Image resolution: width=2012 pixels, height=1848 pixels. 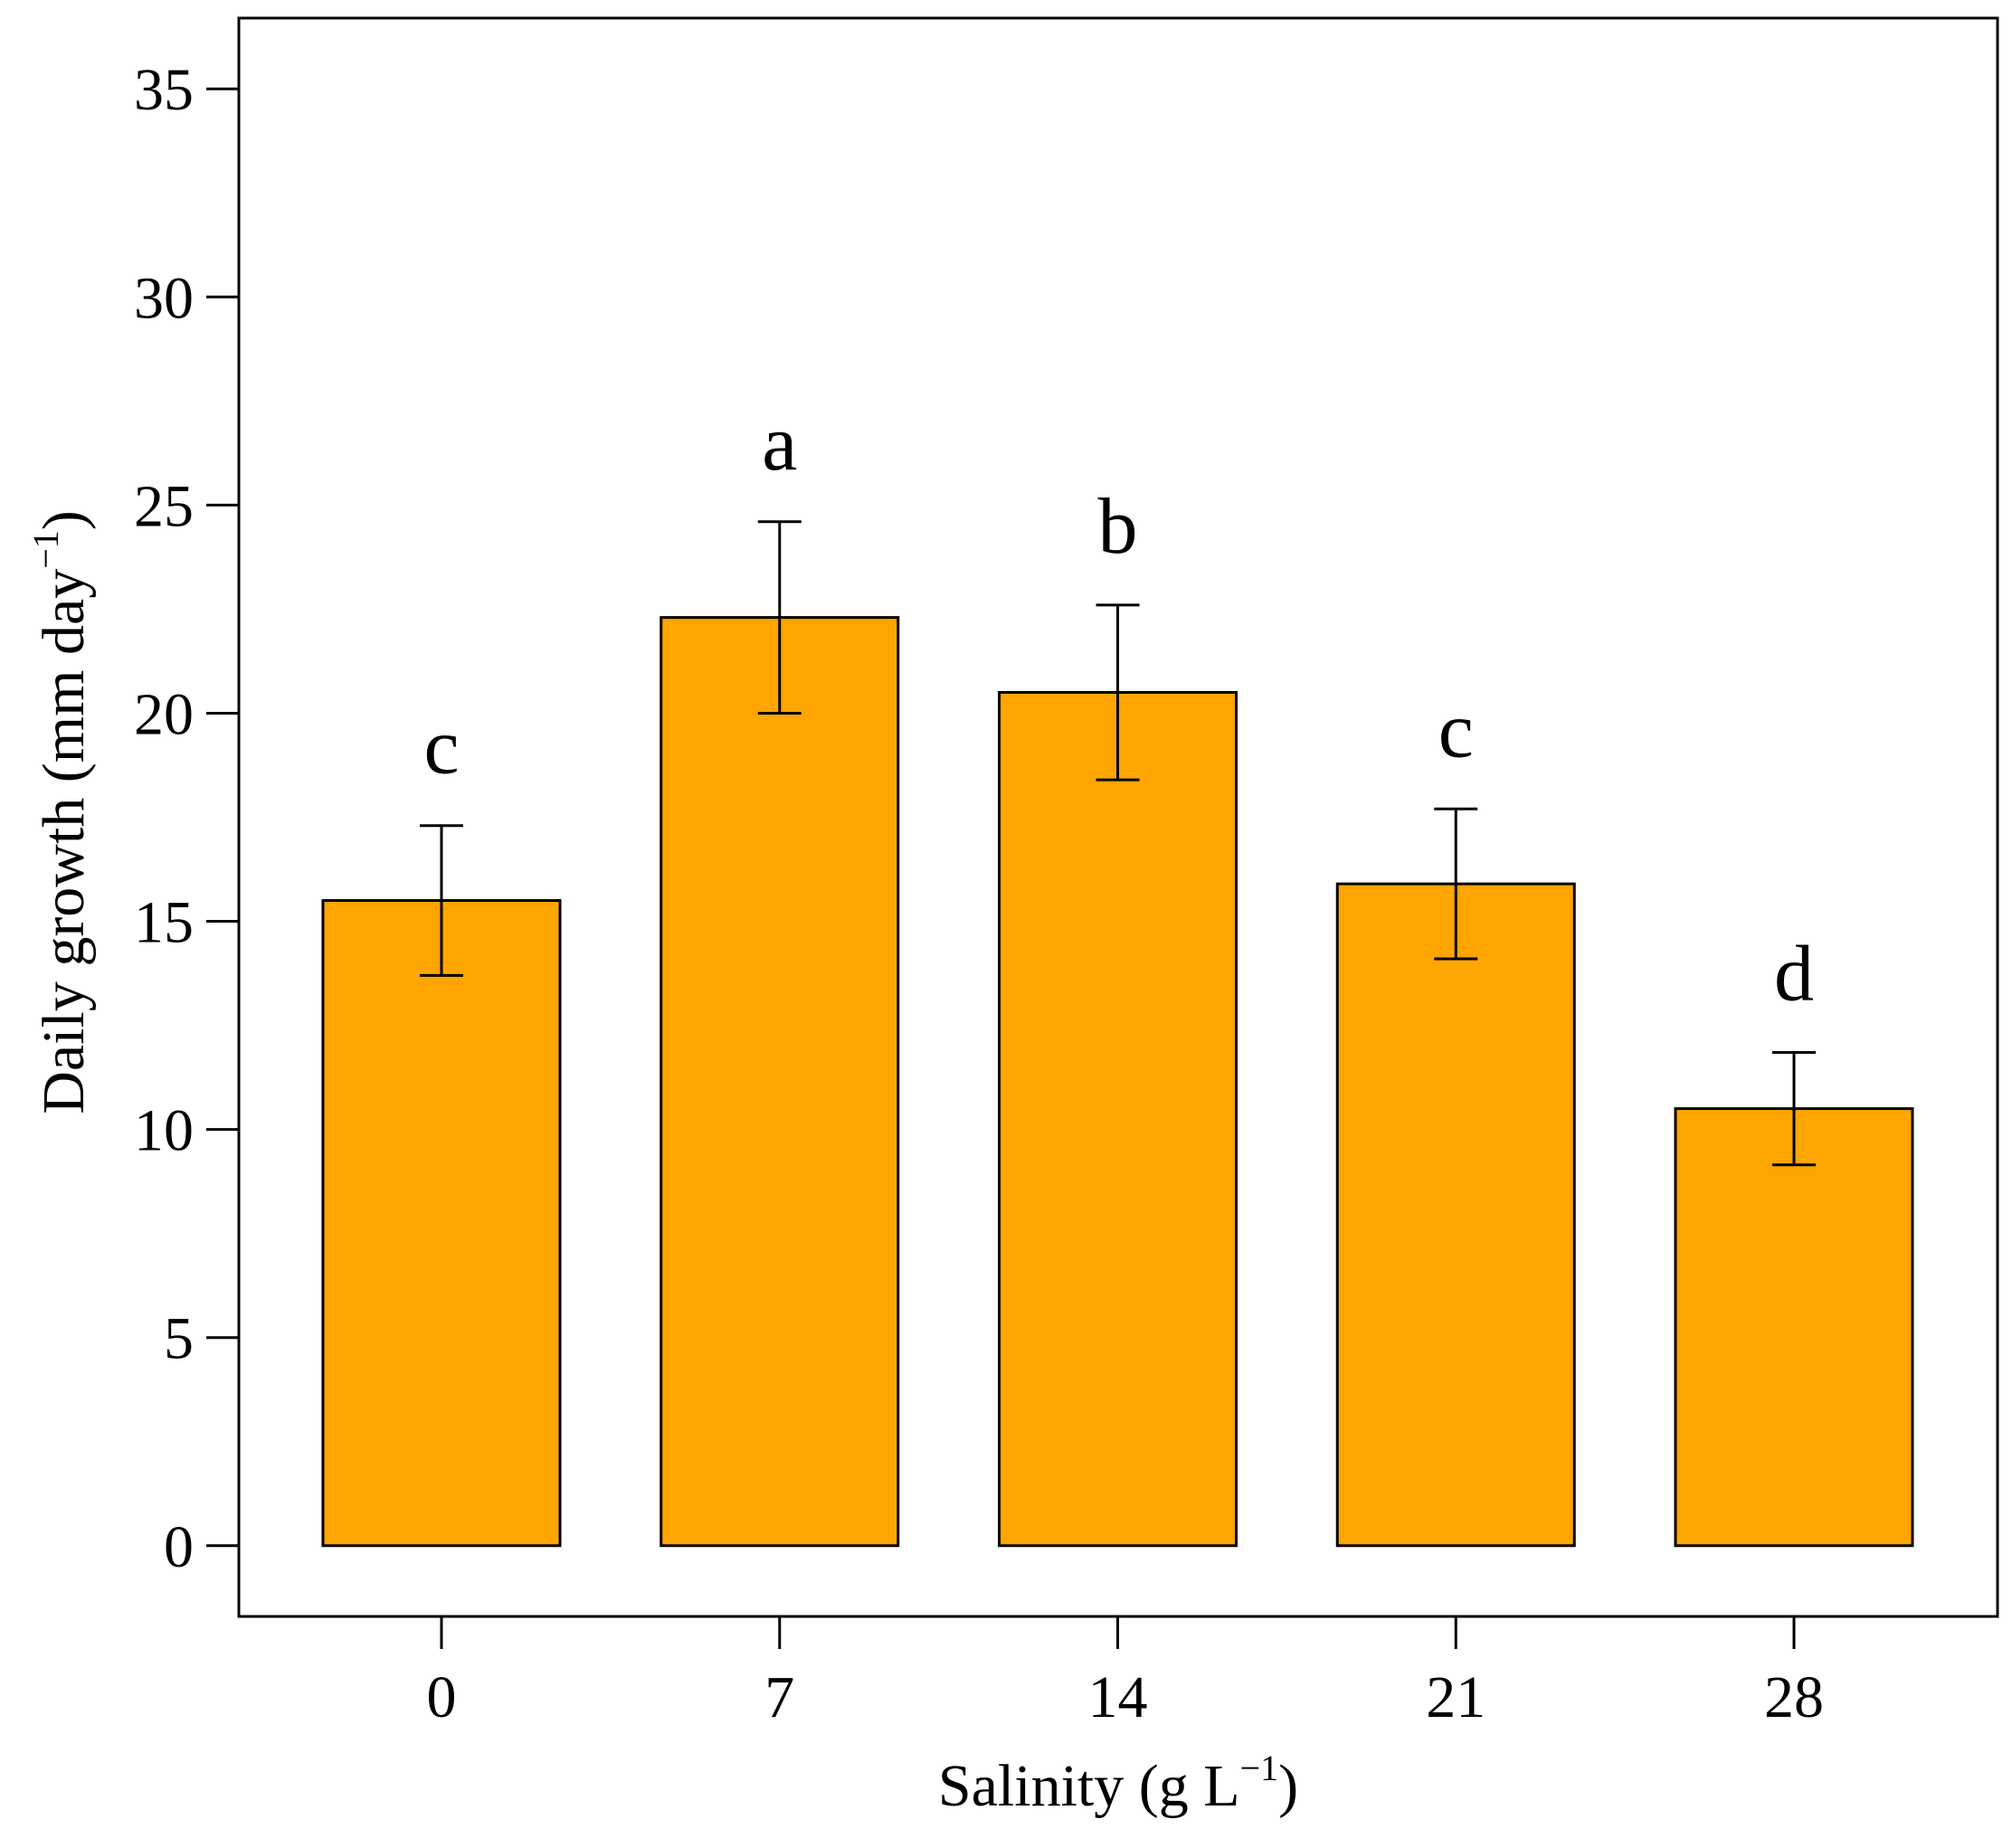 What do you see at coordinates (779, 444) in the screenshot?
I see `significance-letter: a` at bounding box center [779, 444].